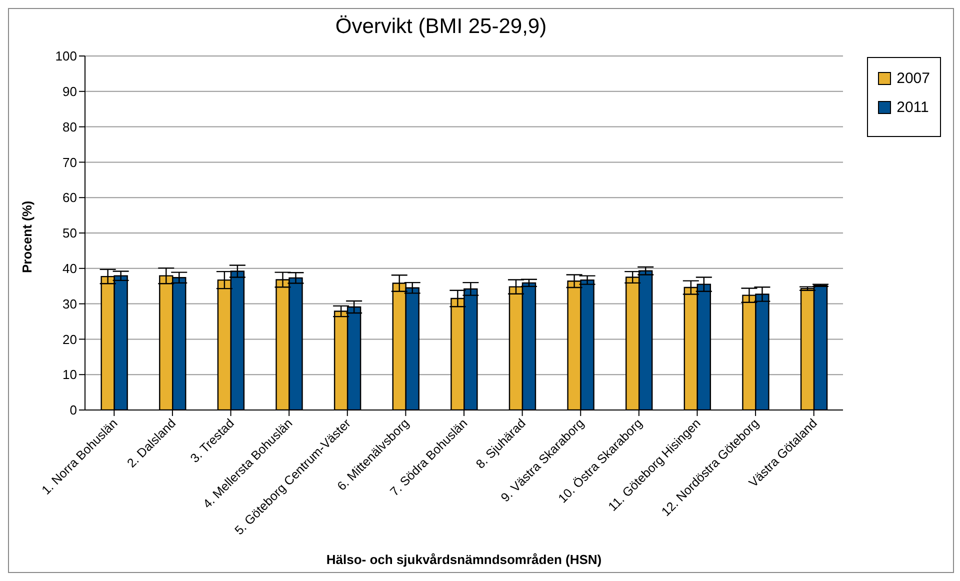  What do you see at coordinates (69, 198) in the screenshot?
I see `y-tick-label: 60` at bounding box center [69, 198].